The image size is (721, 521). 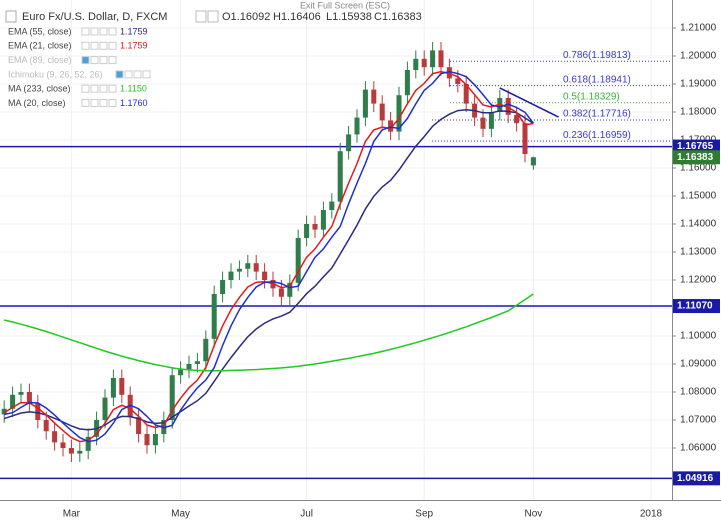 I want to click on x-tick-label: Mar, so click(x=72, y=514).